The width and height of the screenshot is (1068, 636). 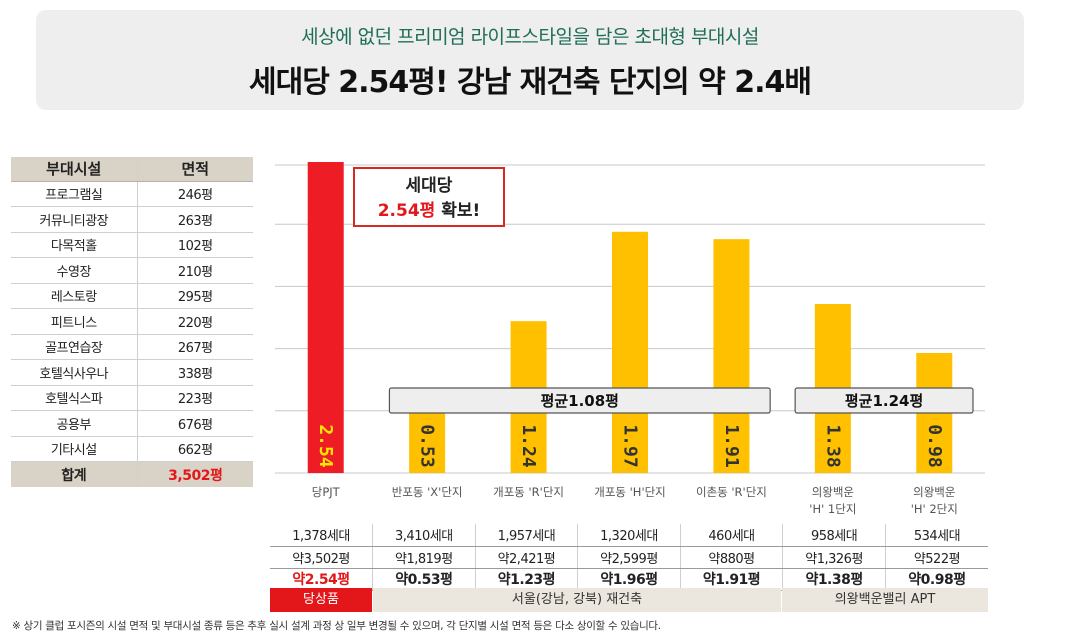 I want to click on bar-value-label: 1.97, so click(x=630, y=445).